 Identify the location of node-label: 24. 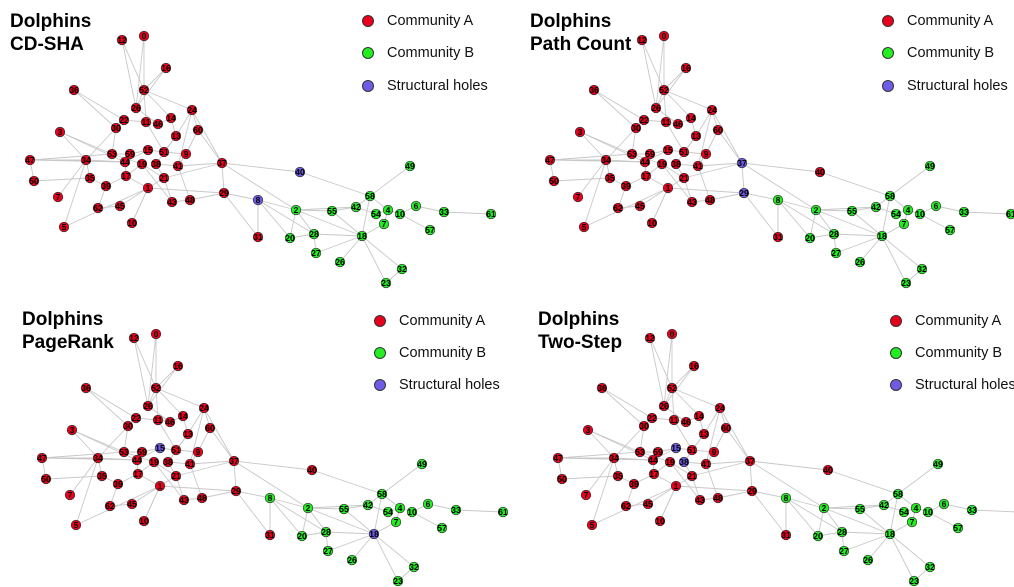
(192, 110).